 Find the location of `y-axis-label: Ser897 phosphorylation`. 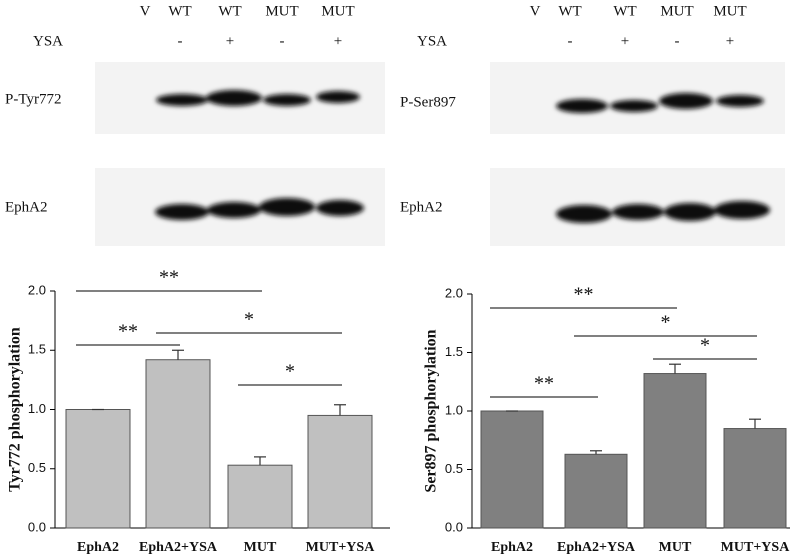

y-axis-label: Ser897 phosphorylation is located at coordinates (431, 410).